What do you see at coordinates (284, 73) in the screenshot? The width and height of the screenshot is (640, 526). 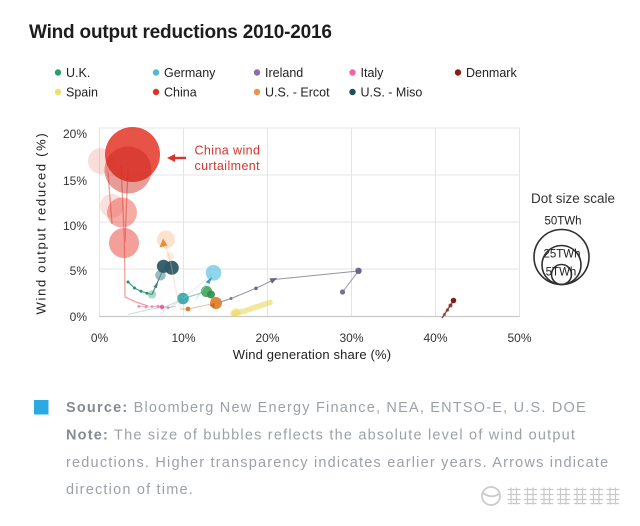 I see `svg-text: Ireland` at bounding box center [284, 73].